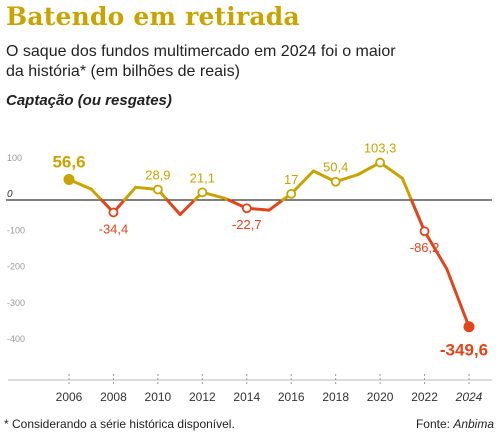 The height and width of the screenshot is (439, 500). Describe the element at coordinates (473, 424) in the screenshot. I see `source-name: Anbima` at that location.